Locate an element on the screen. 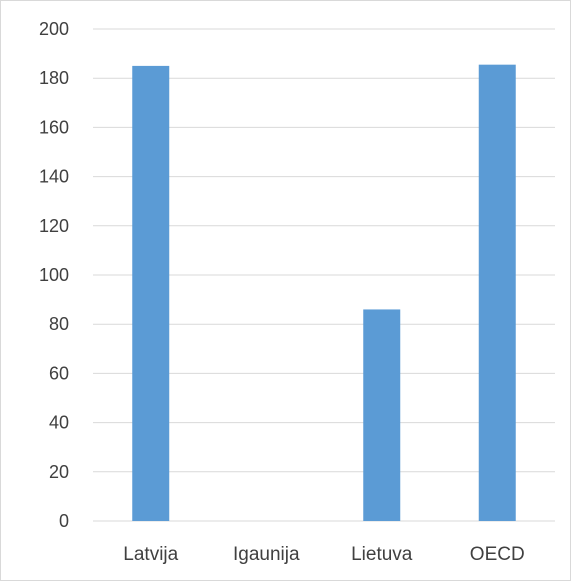 This screenshot has width=571, height=582. y-tick-label: 80 is located at coordinates (59, 324).